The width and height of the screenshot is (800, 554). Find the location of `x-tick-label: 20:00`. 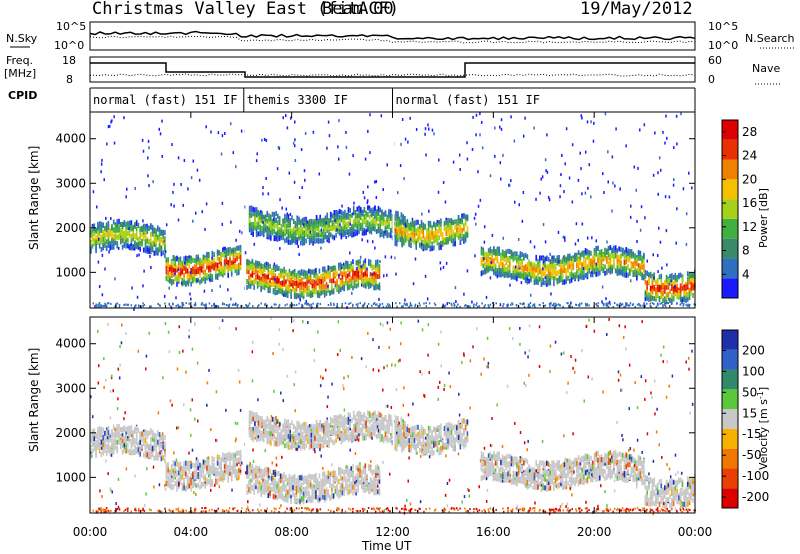

x-tick-label: 20:00 is located at coordinates (594, 532).